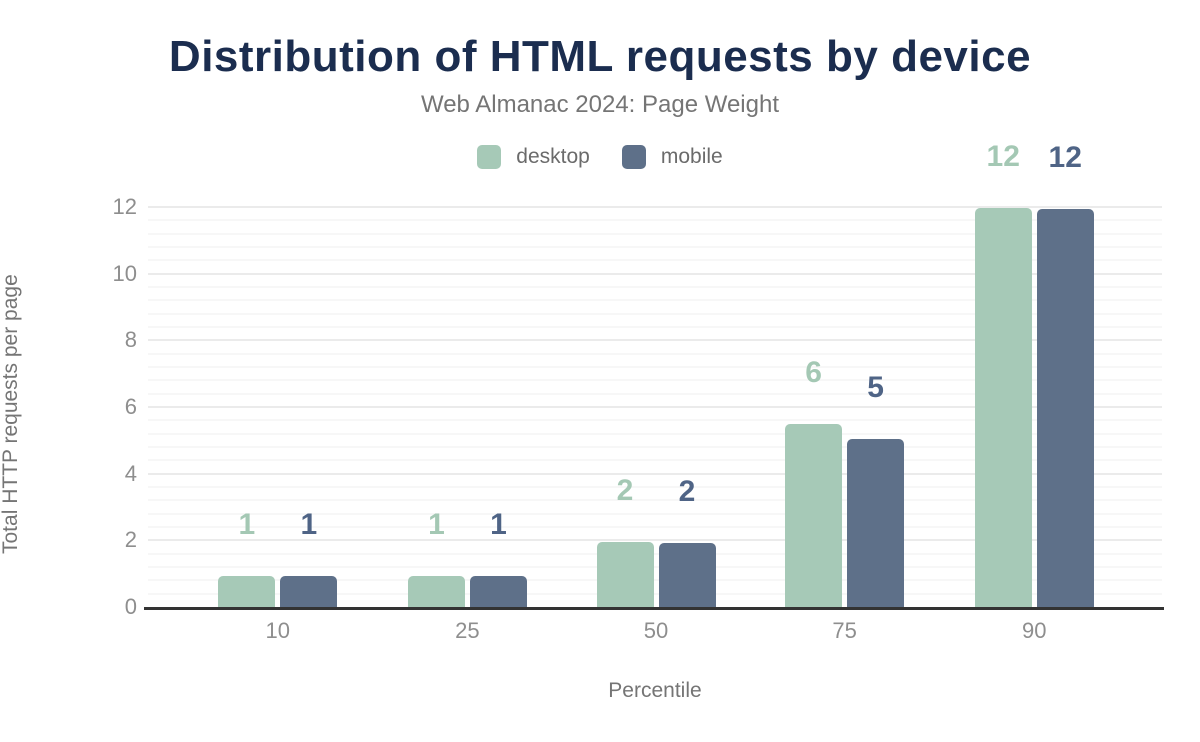 The image size is (1200, 742). Describe the element at coordinates (309, 591) in the screenshot. I see `bar-mobile-p10` at that location.